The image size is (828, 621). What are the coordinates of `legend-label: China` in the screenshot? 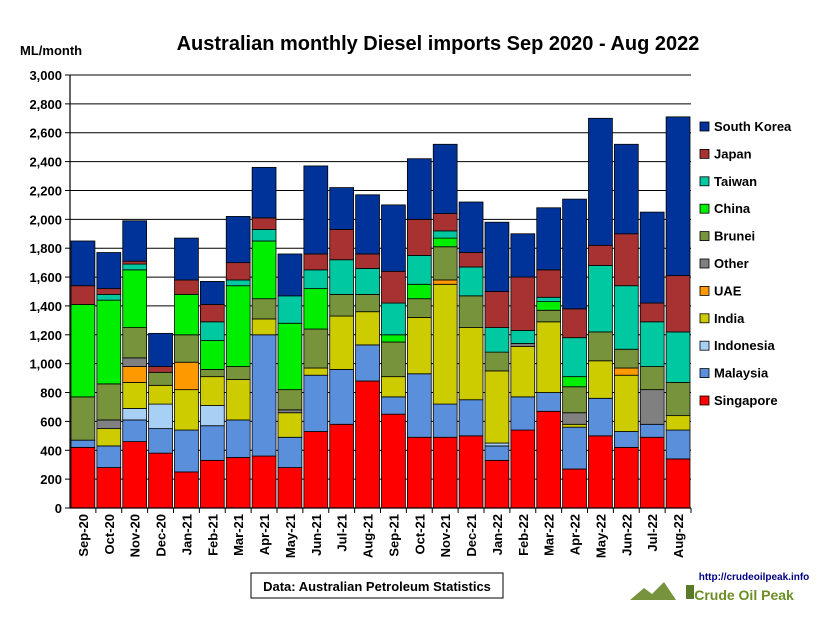 It's located at (732, 208).